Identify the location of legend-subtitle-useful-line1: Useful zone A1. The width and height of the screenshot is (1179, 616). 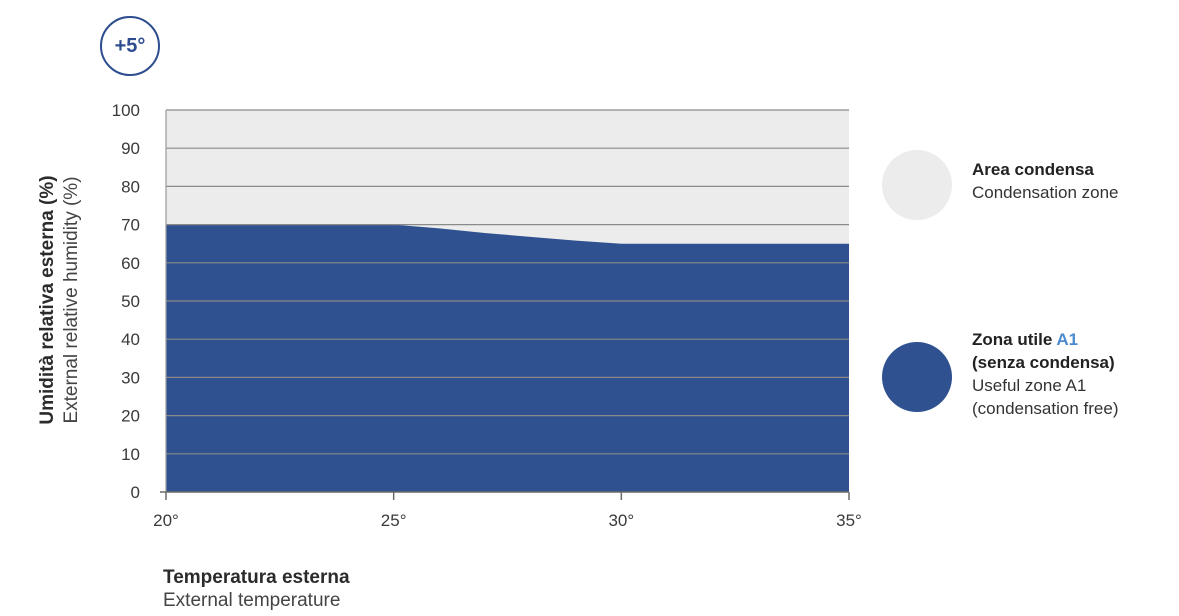
(1029, 385).